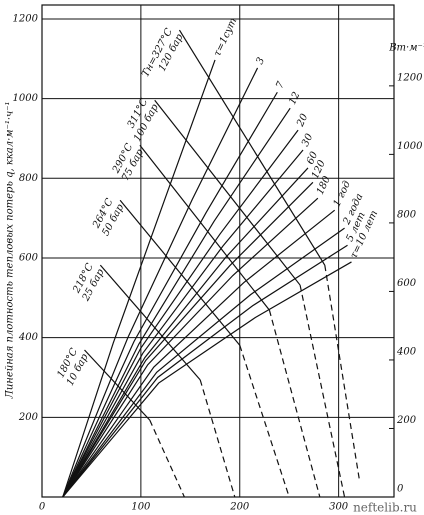  What do you see at coordinates (406, 420) in the screenshot?
I see `y2-tick-label: 200` at bounding box center [406, 420].